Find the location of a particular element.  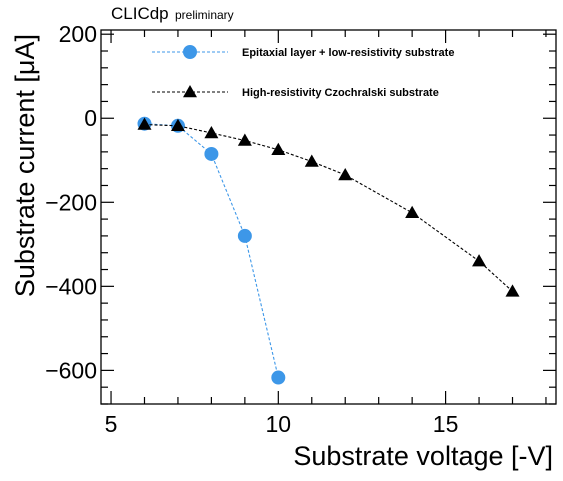

y-tick-label: 0 is located at coordinates (90, 118).